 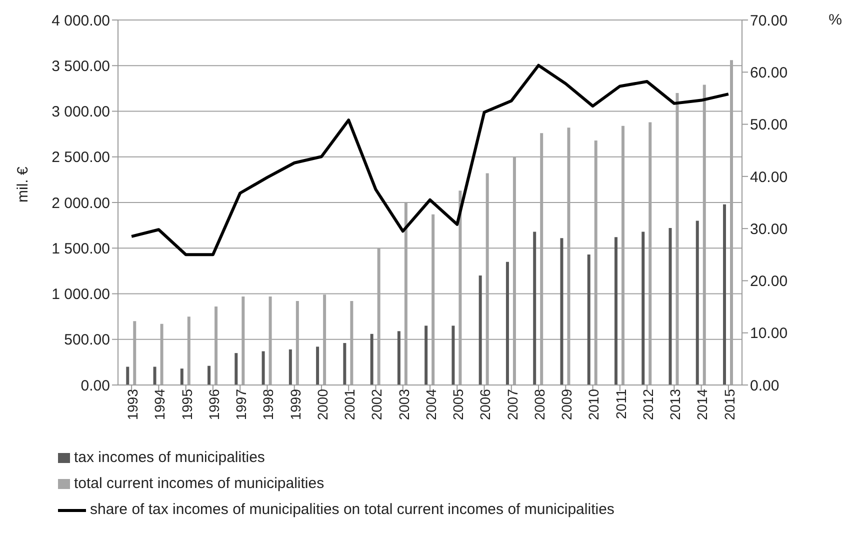 I want to click on x-tick-label: 2012, so click(x=648, y=404).